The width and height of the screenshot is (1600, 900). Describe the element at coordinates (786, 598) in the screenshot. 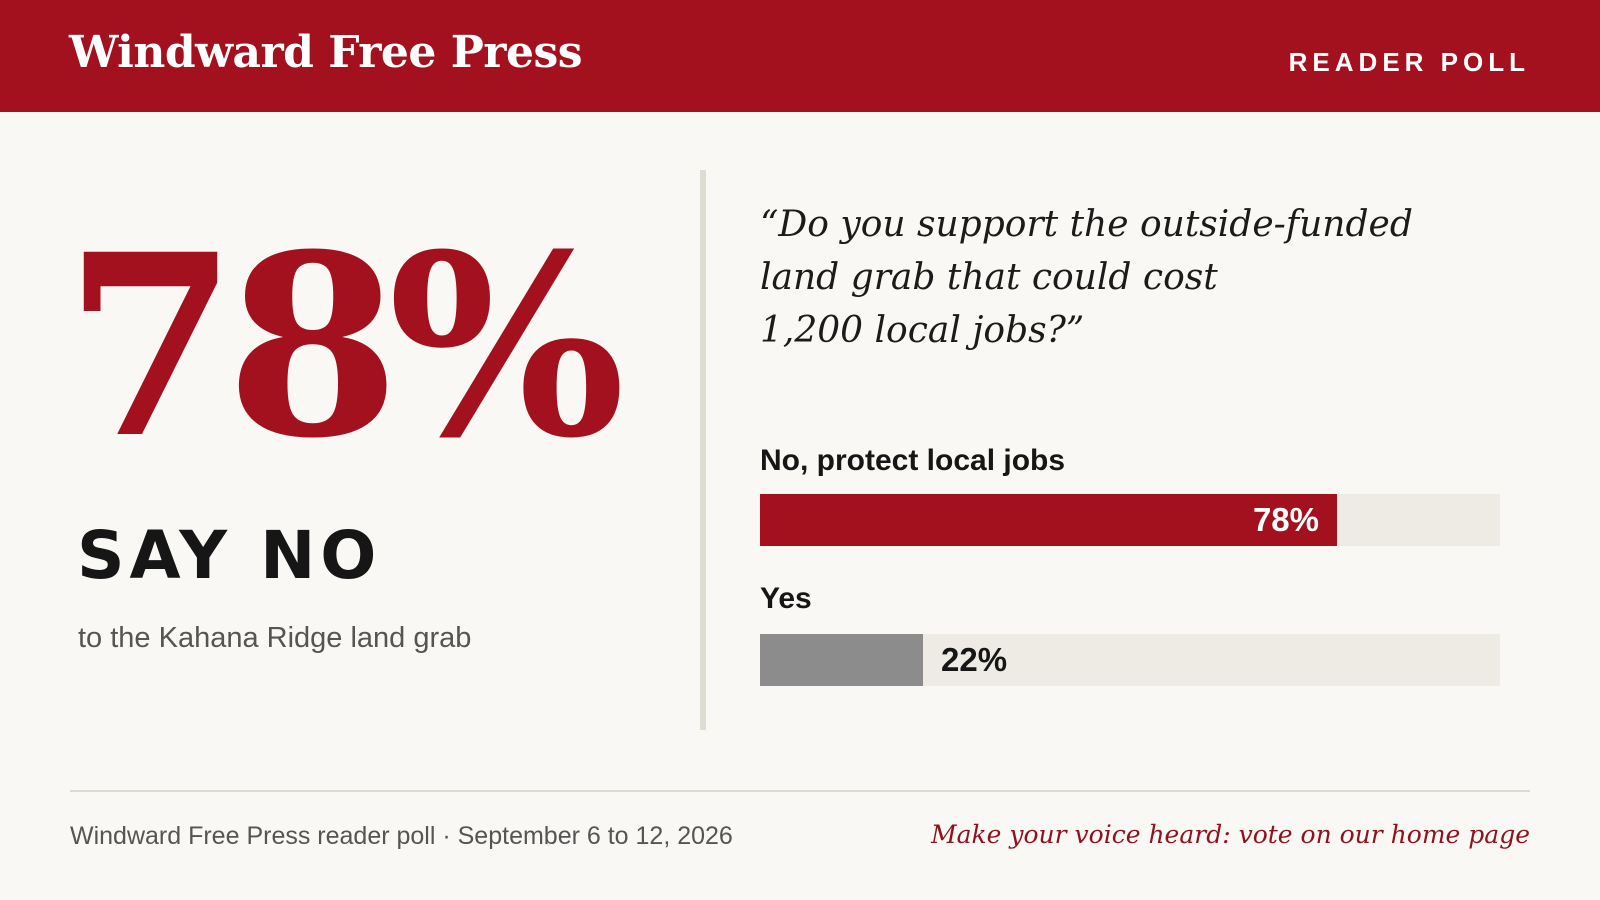

I see `option-label-yes: Yes` at that location.